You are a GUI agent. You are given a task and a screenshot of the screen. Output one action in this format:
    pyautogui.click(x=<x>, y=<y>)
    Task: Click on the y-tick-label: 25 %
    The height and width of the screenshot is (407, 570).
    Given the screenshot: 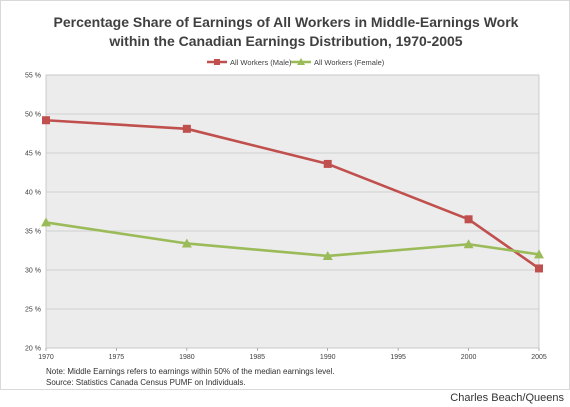 What is the action you would take?
    pyautogui.click(x=33, y=310)
    